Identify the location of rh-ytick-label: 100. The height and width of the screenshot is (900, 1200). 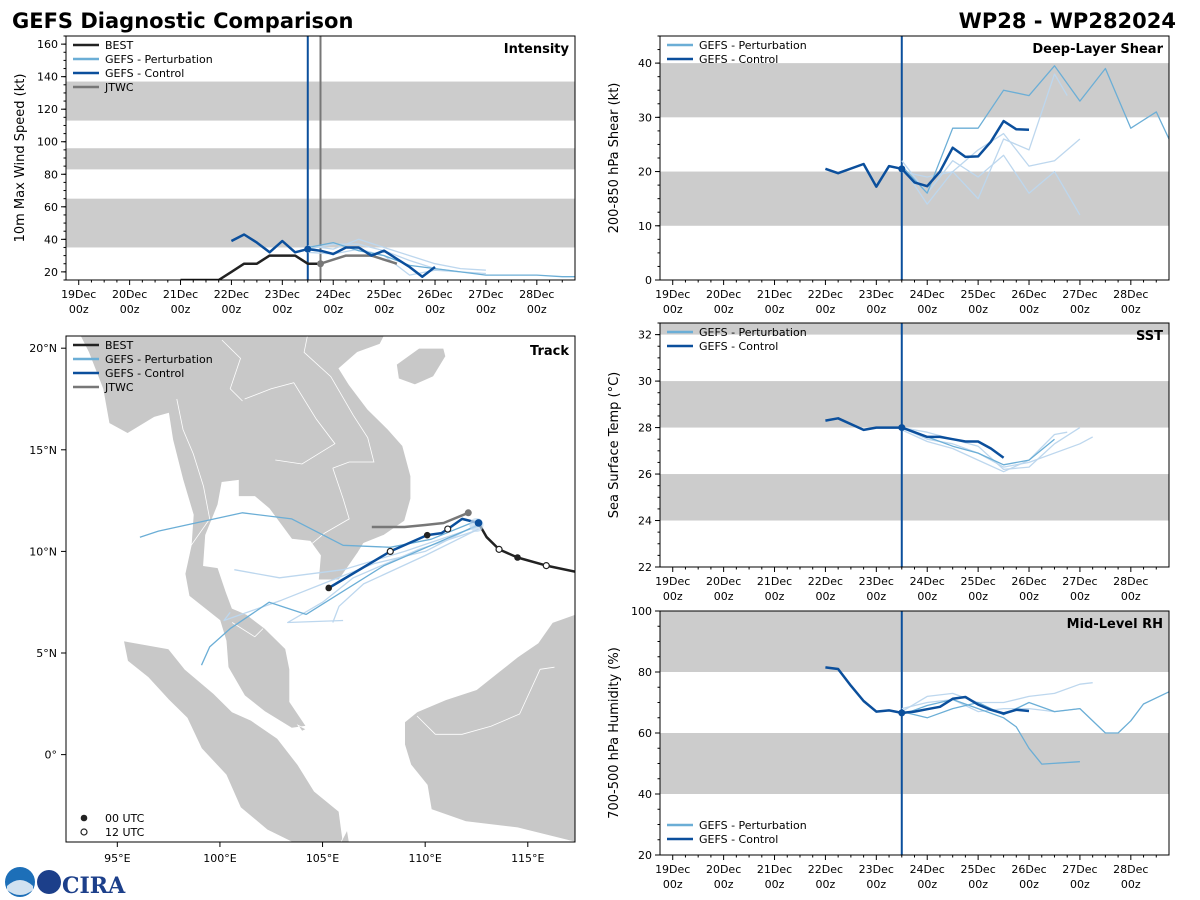
(641, 611).